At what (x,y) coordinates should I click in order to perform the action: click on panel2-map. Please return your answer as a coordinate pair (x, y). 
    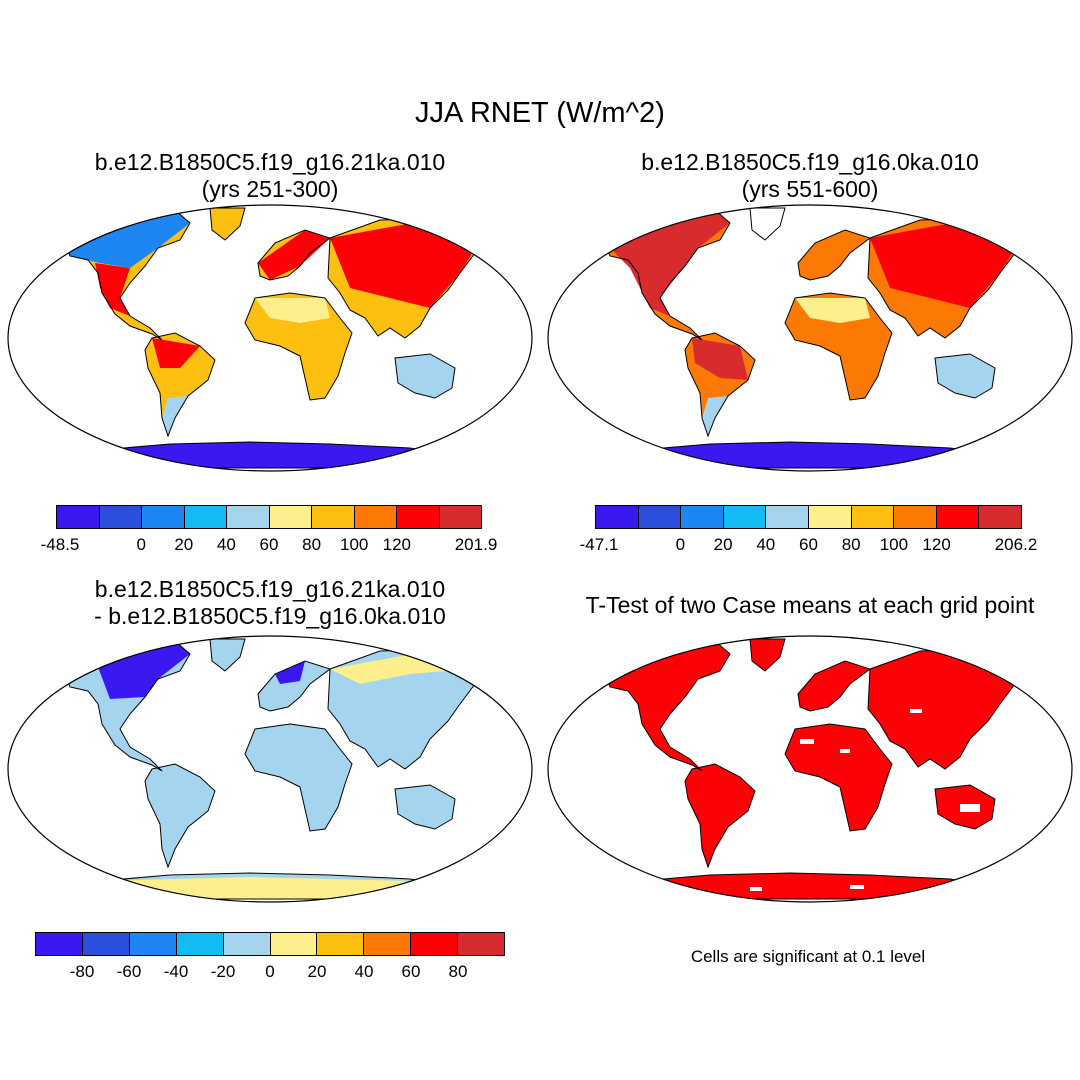
    Looking at the image, I should click on (810, 338).